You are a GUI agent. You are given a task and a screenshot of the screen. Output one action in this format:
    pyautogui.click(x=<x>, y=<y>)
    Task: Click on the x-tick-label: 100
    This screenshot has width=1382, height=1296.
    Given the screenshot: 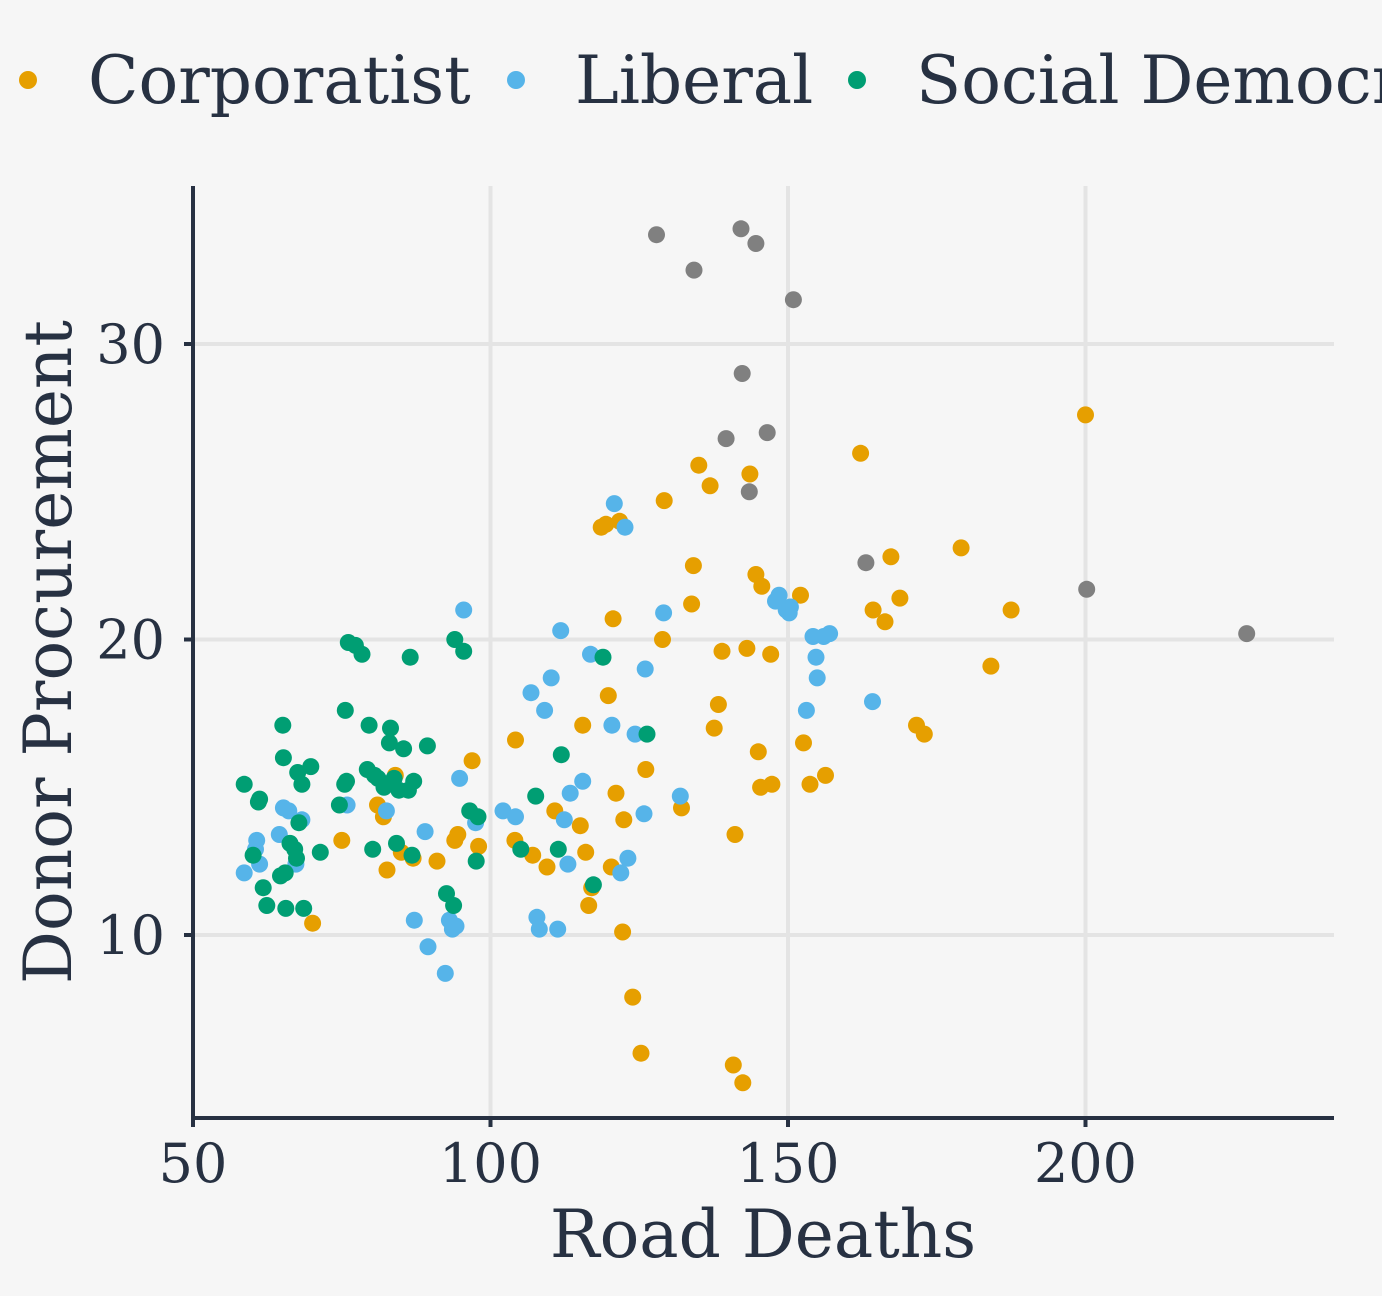 What is the action you would take?
    pyautogui.click(x=490, y=1163)
    